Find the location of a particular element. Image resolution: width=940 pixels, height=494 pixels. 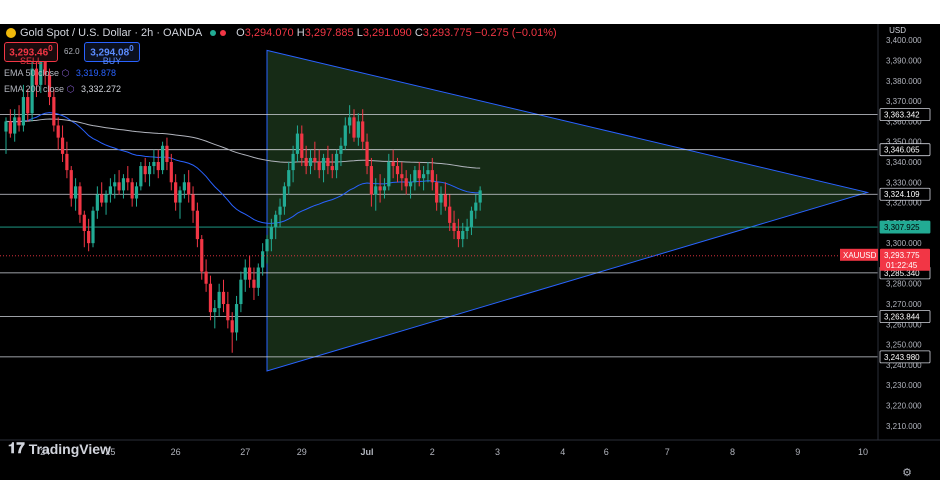

settings-gear-icon: ⚙ is located at coordinates (907, 473).